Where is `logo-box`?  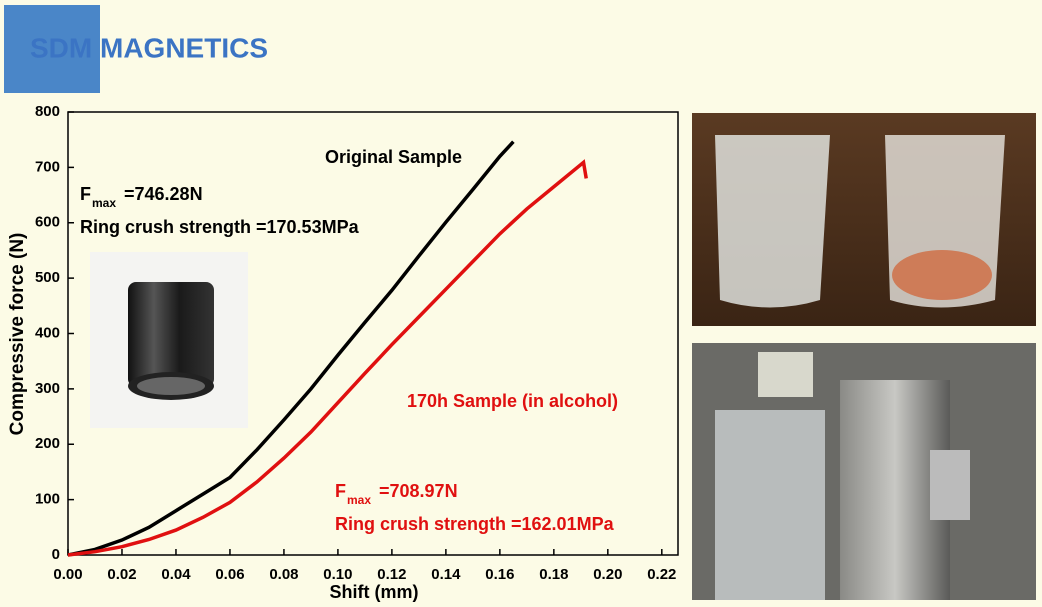
logo-box is located at coordinates (52, 49).